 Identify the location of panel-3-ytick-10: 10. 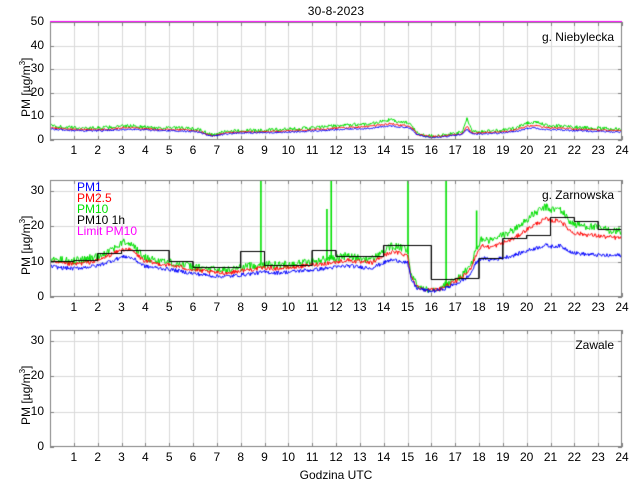
(37, 410).